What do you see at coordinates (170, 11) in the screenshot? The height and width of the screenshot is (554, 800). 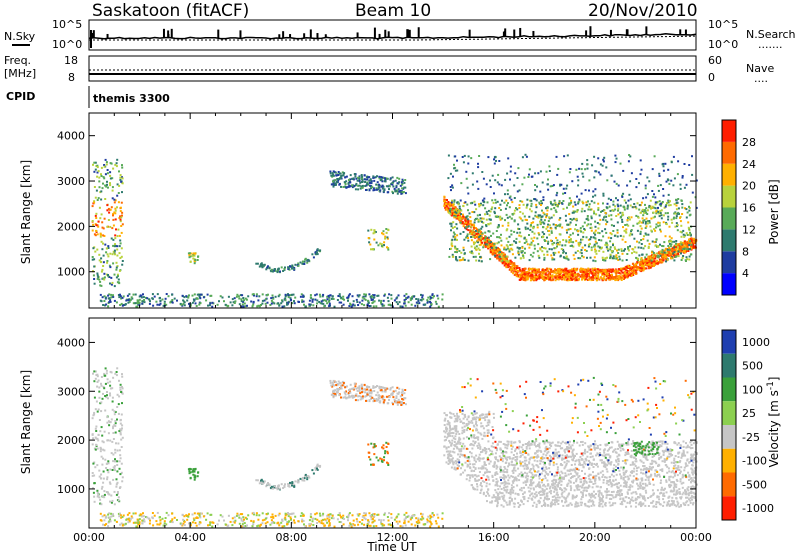 I see `station-title: Saskatoon (fitACF)` at bounding box center [170, 11].